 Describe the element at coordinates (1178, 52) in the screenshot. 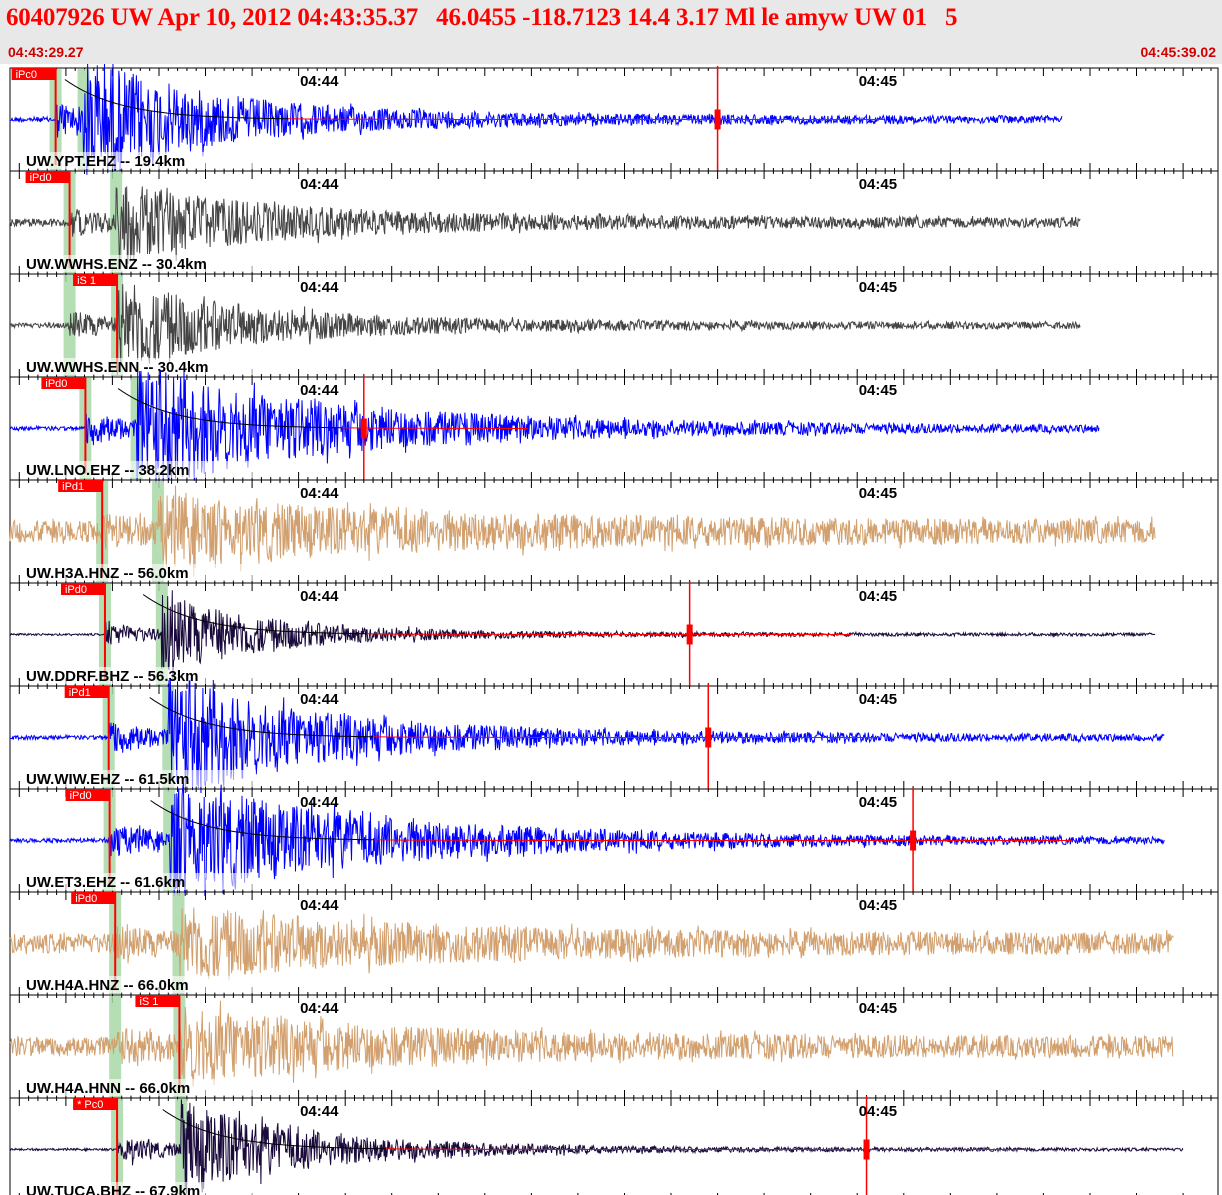

I see `end-time-label: 04:45:39.02` at that location.